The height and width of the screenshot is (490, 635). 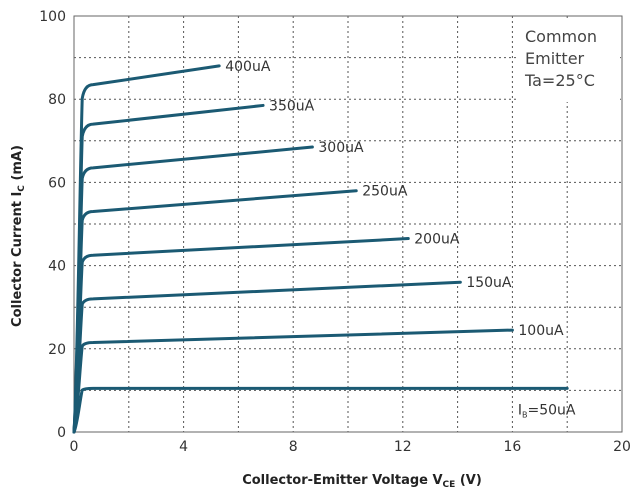 I want to click on y-tick-label: 20, so click(x=57, y=350).